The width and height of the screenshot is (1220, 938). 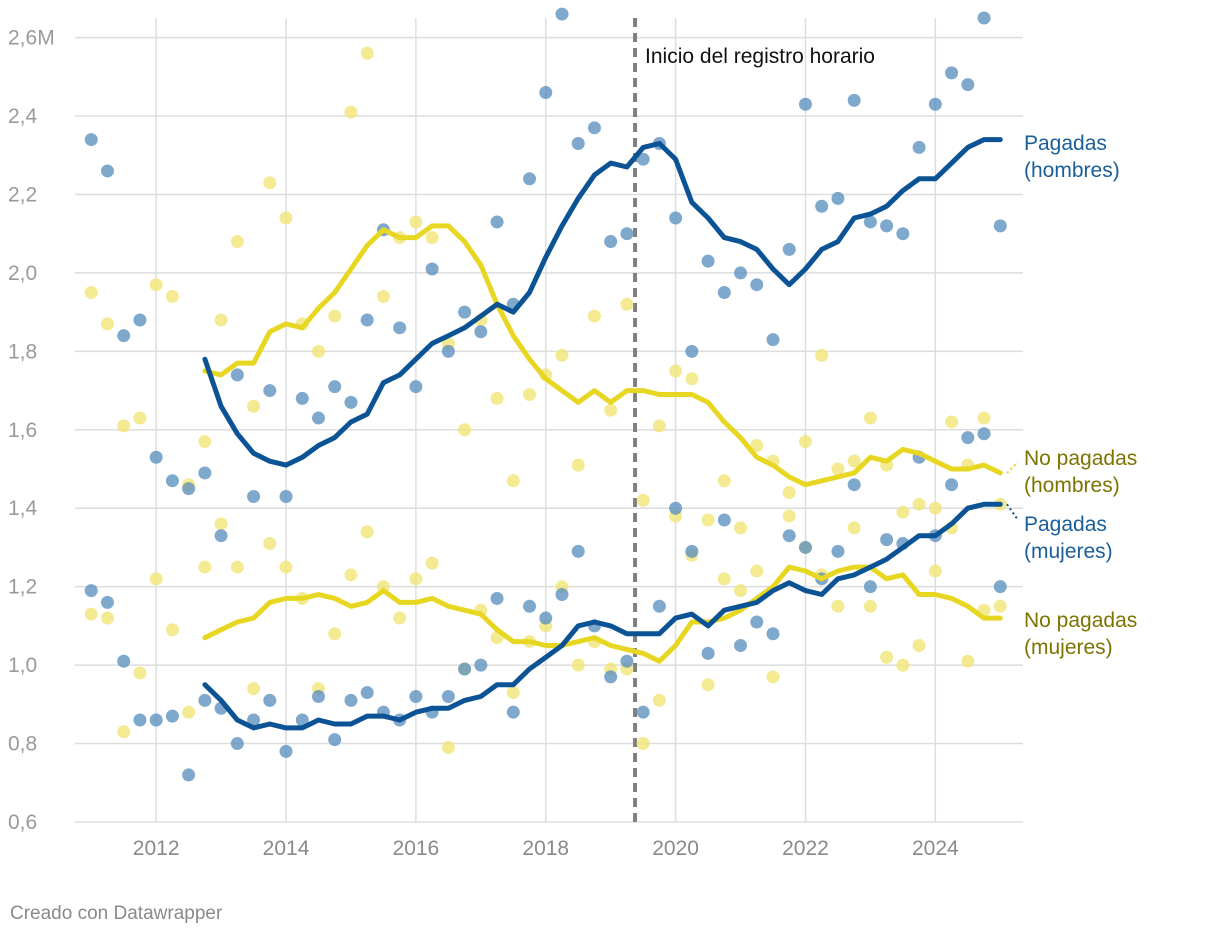 I want to click on x-tick-label: 2012, so click(x=156, y=848).